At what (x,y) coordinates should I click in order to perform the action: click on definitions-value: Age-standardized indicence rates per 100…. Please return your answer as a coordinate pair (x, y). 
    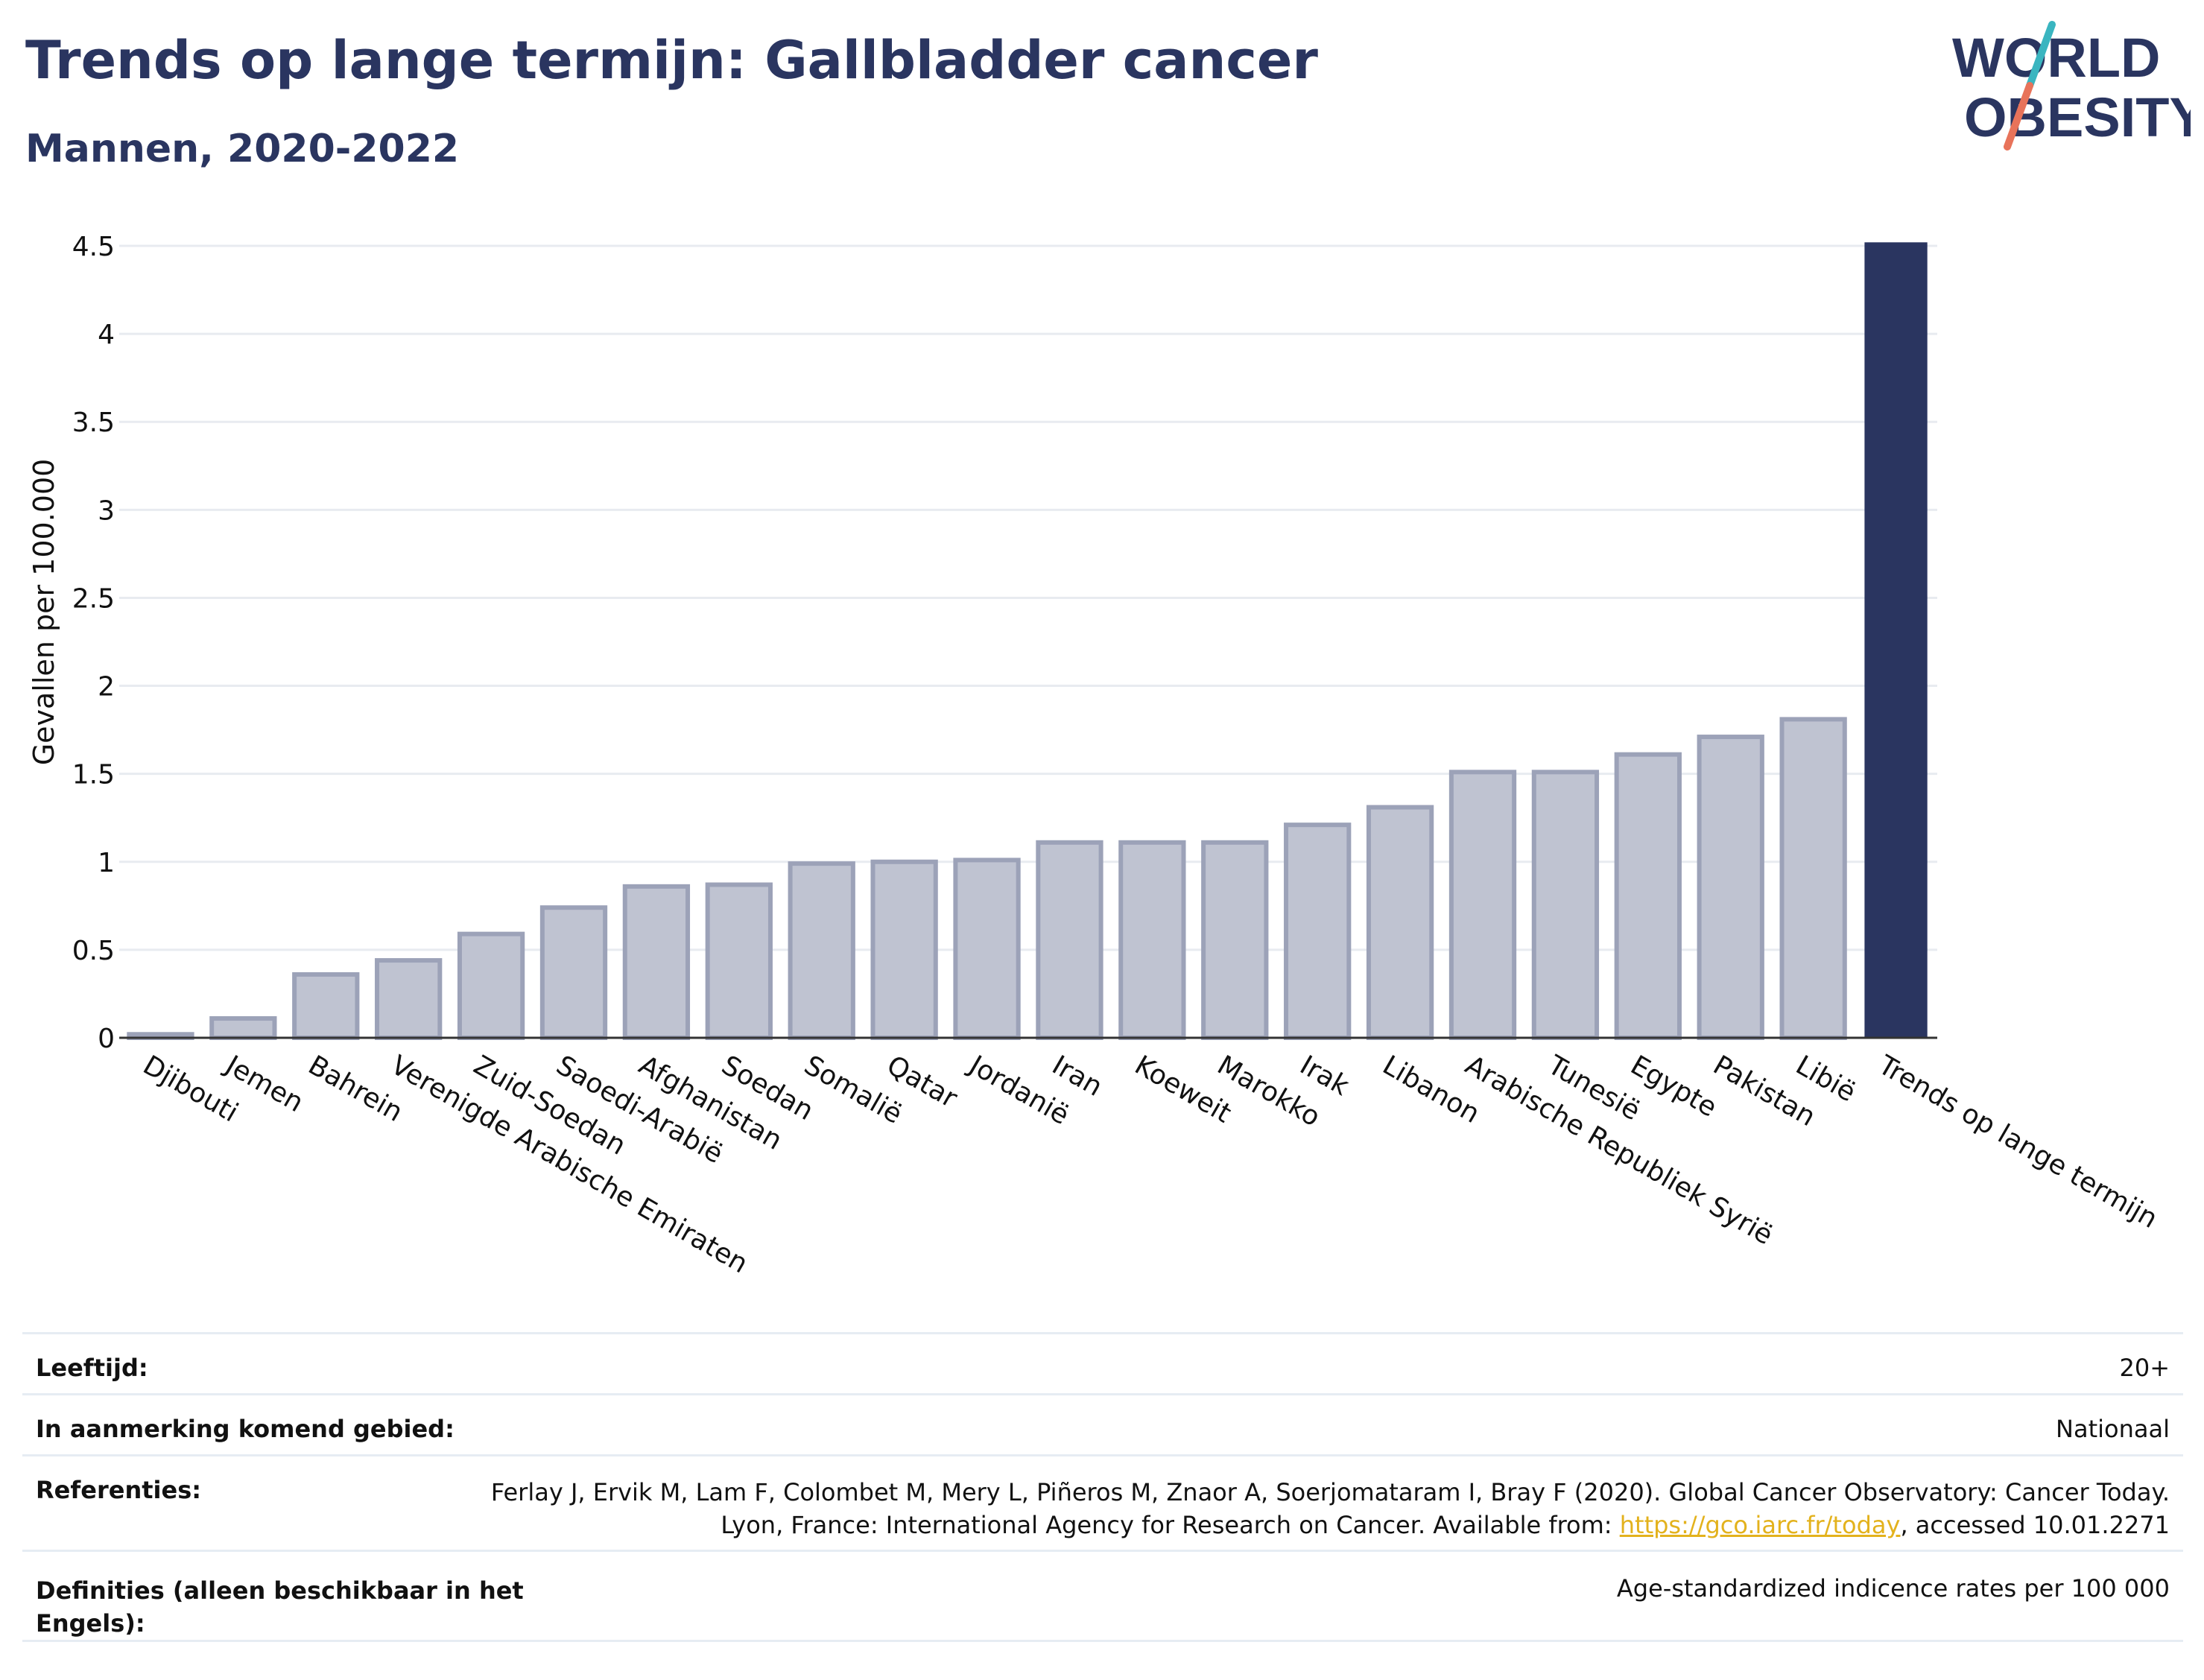
    Looking at the image, I should click on (1893, 1588).